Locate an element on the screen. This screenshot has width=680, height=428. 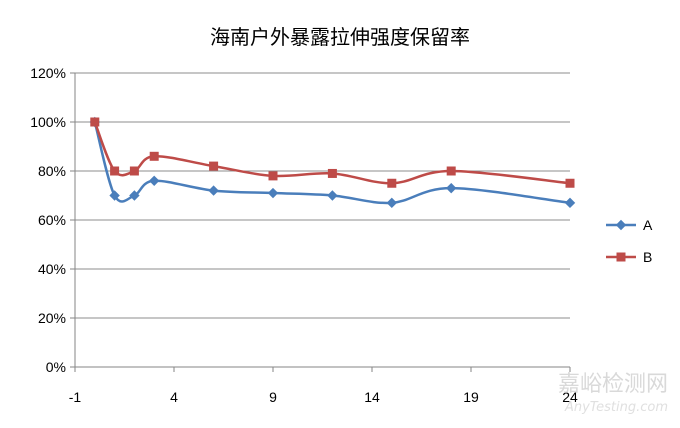
y-tick-label: 60% is located at coordinates (52, 220).